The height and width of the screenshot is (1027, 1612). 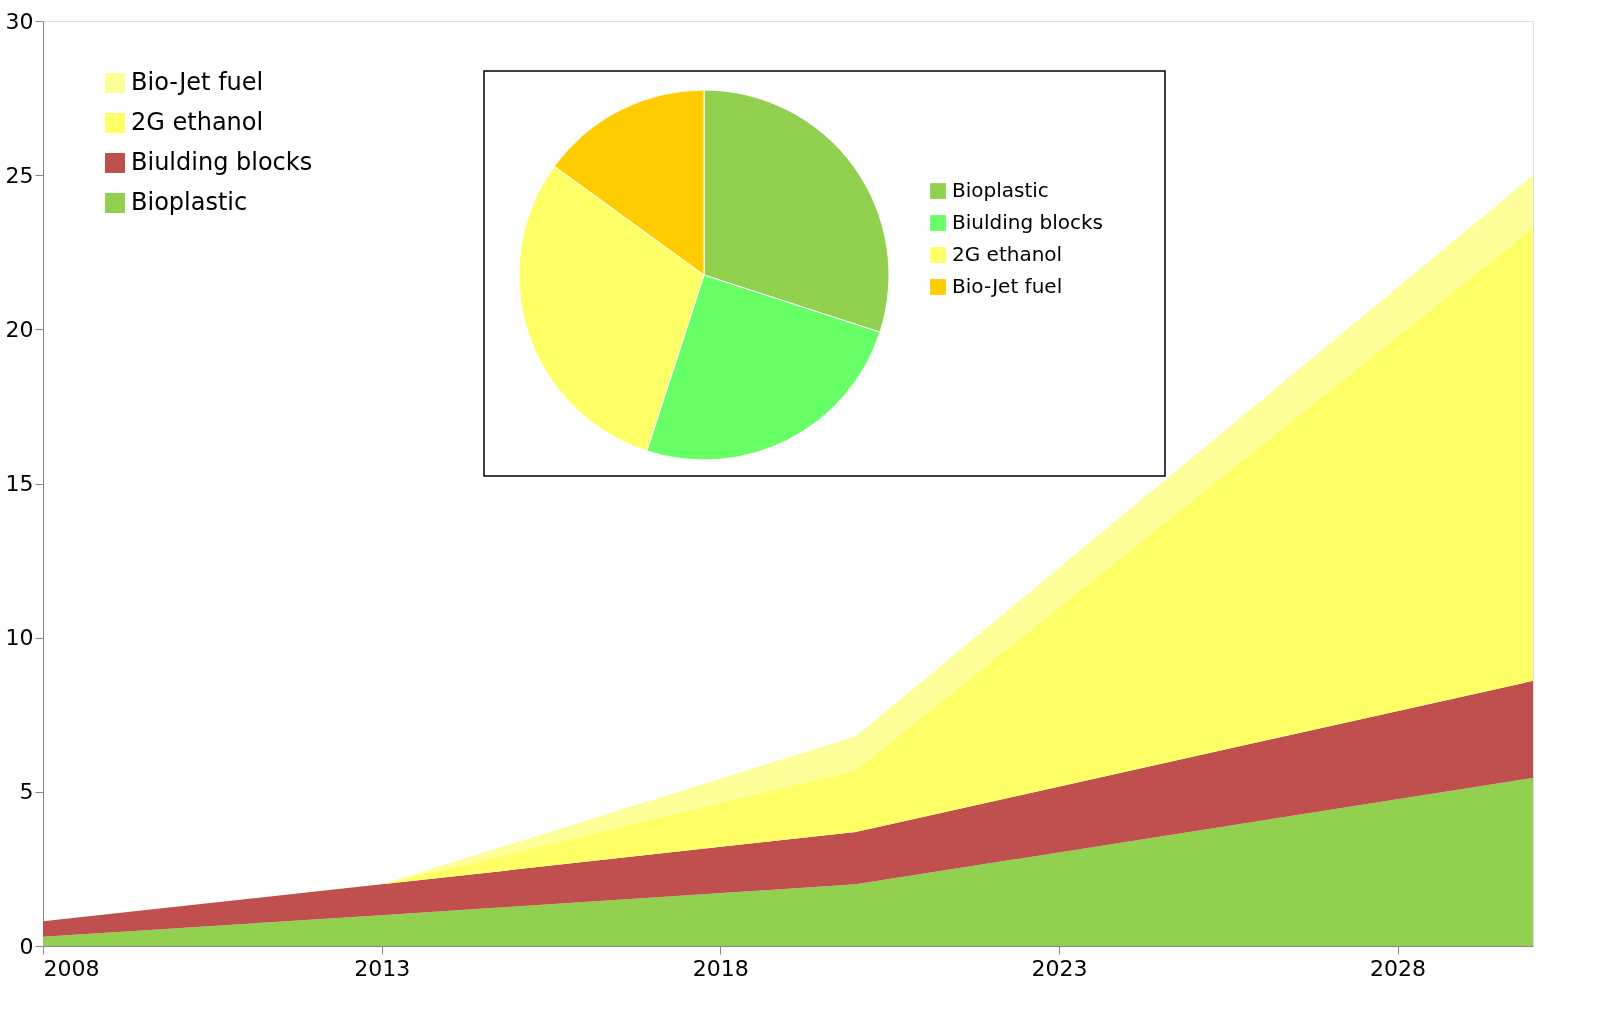 What do you see at coordinates (19, 175) in the screenshot?
I see `y-tick-label: 25` at bounding box center [19, 175].